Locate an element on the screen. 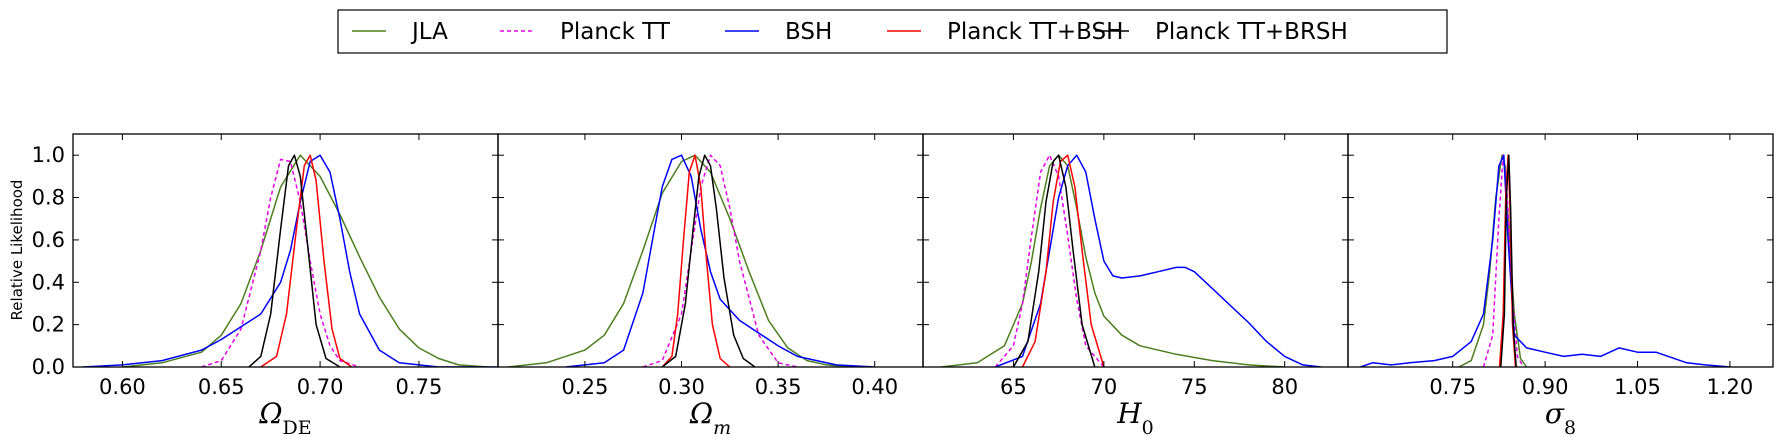  x-tick-label: 1.20 is located at coordinates (1730, 387).